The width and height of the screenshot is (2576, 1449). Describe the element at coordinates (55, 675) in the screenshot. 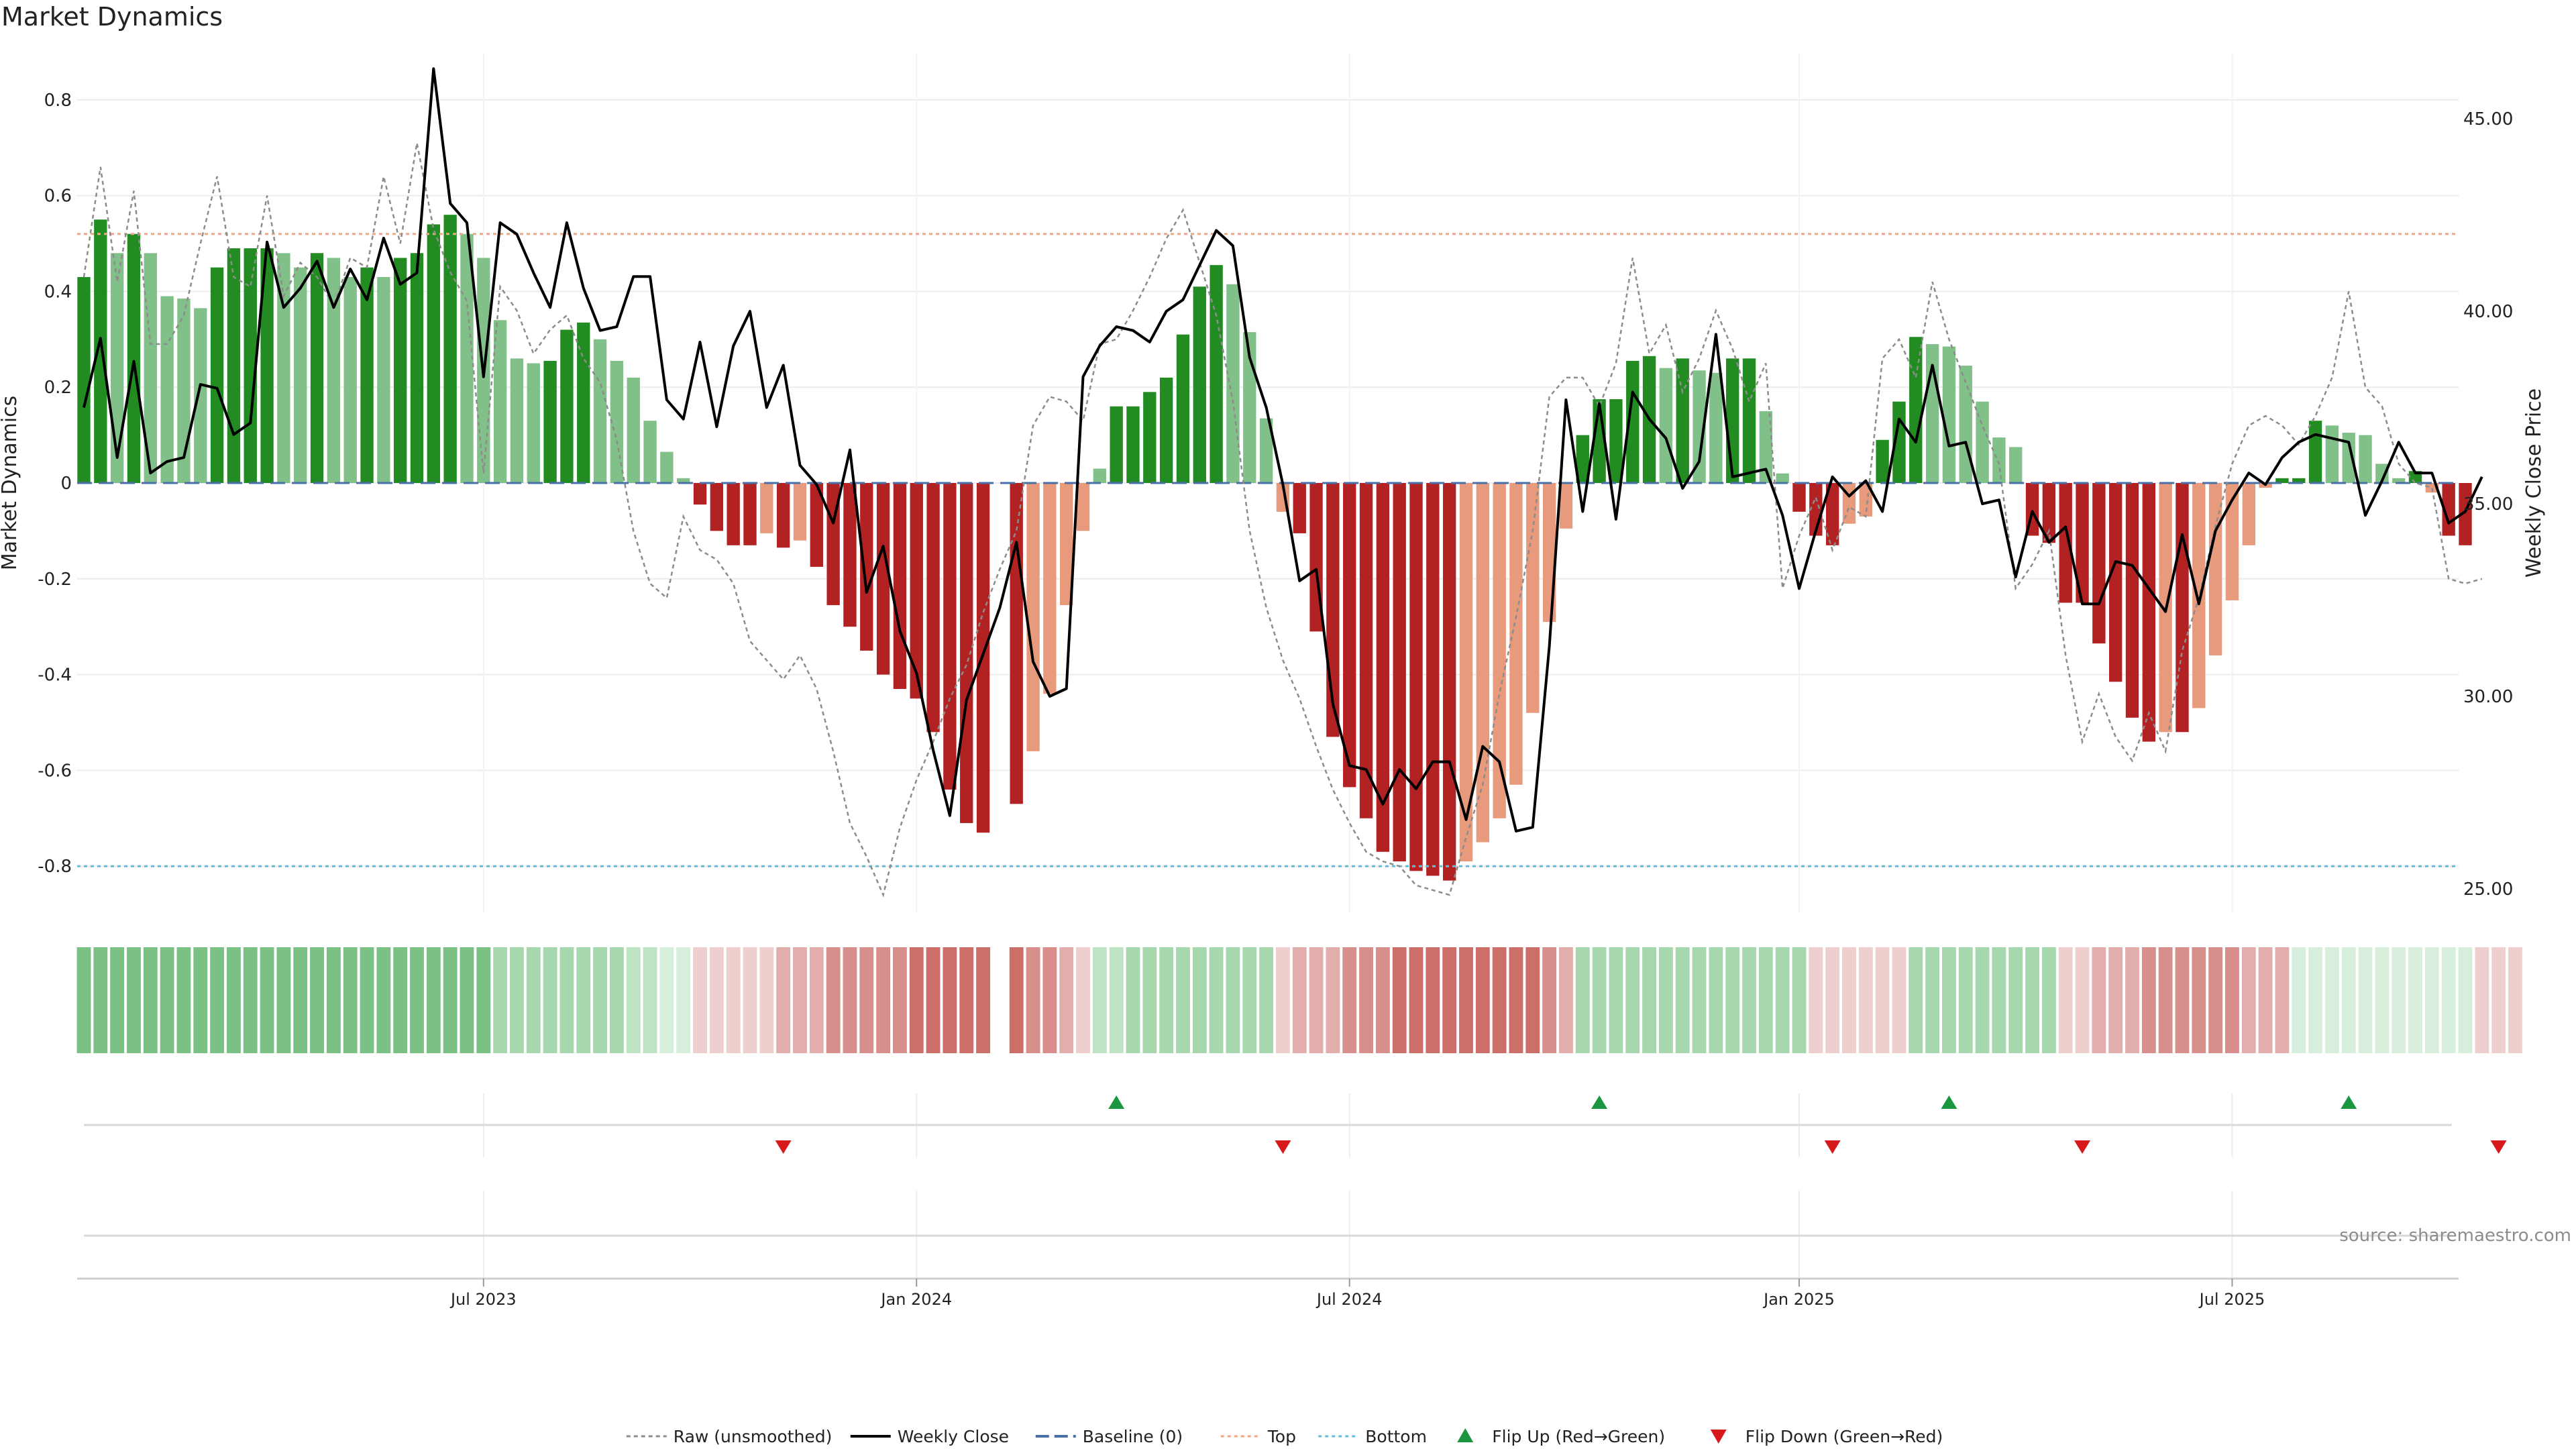

I see `y-tick-label: -0.4` at that location.